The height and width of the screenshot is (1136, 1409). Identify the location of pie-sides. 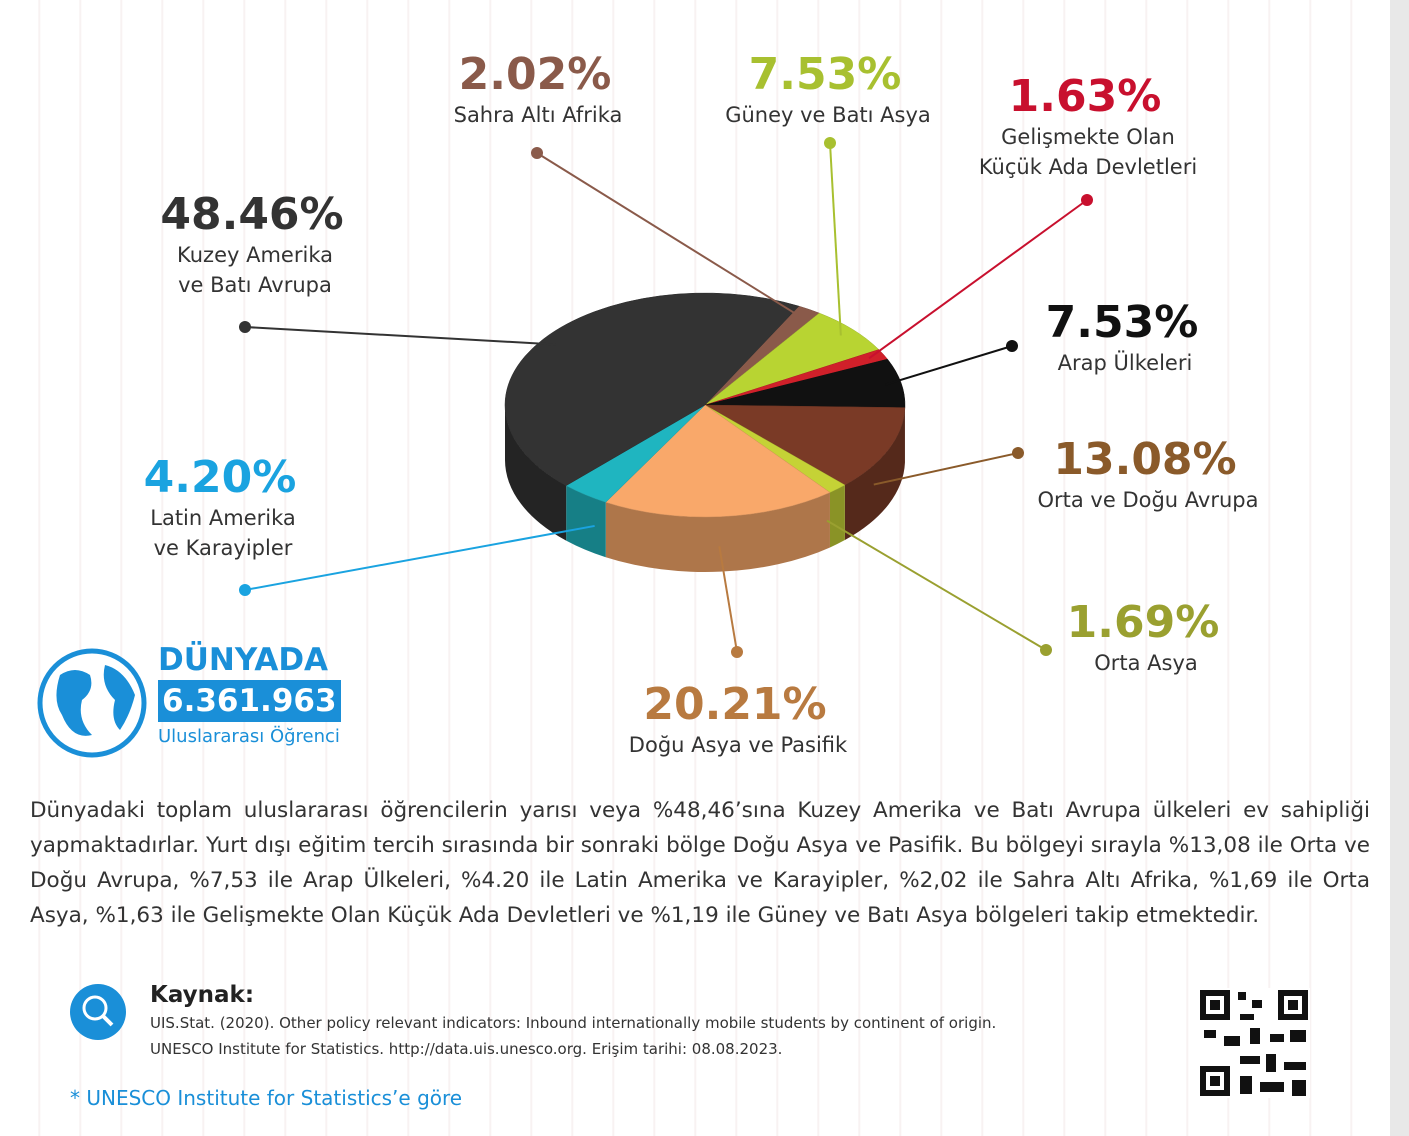
(705, 489).